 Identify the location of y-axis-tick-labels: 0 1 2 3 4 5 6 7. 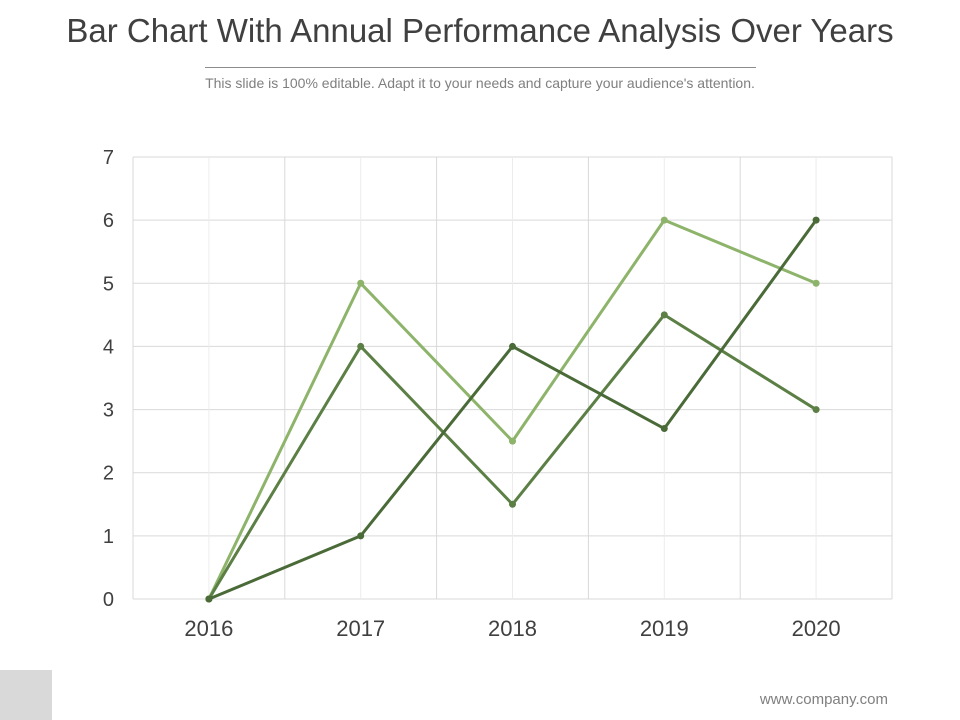
(108, 379).